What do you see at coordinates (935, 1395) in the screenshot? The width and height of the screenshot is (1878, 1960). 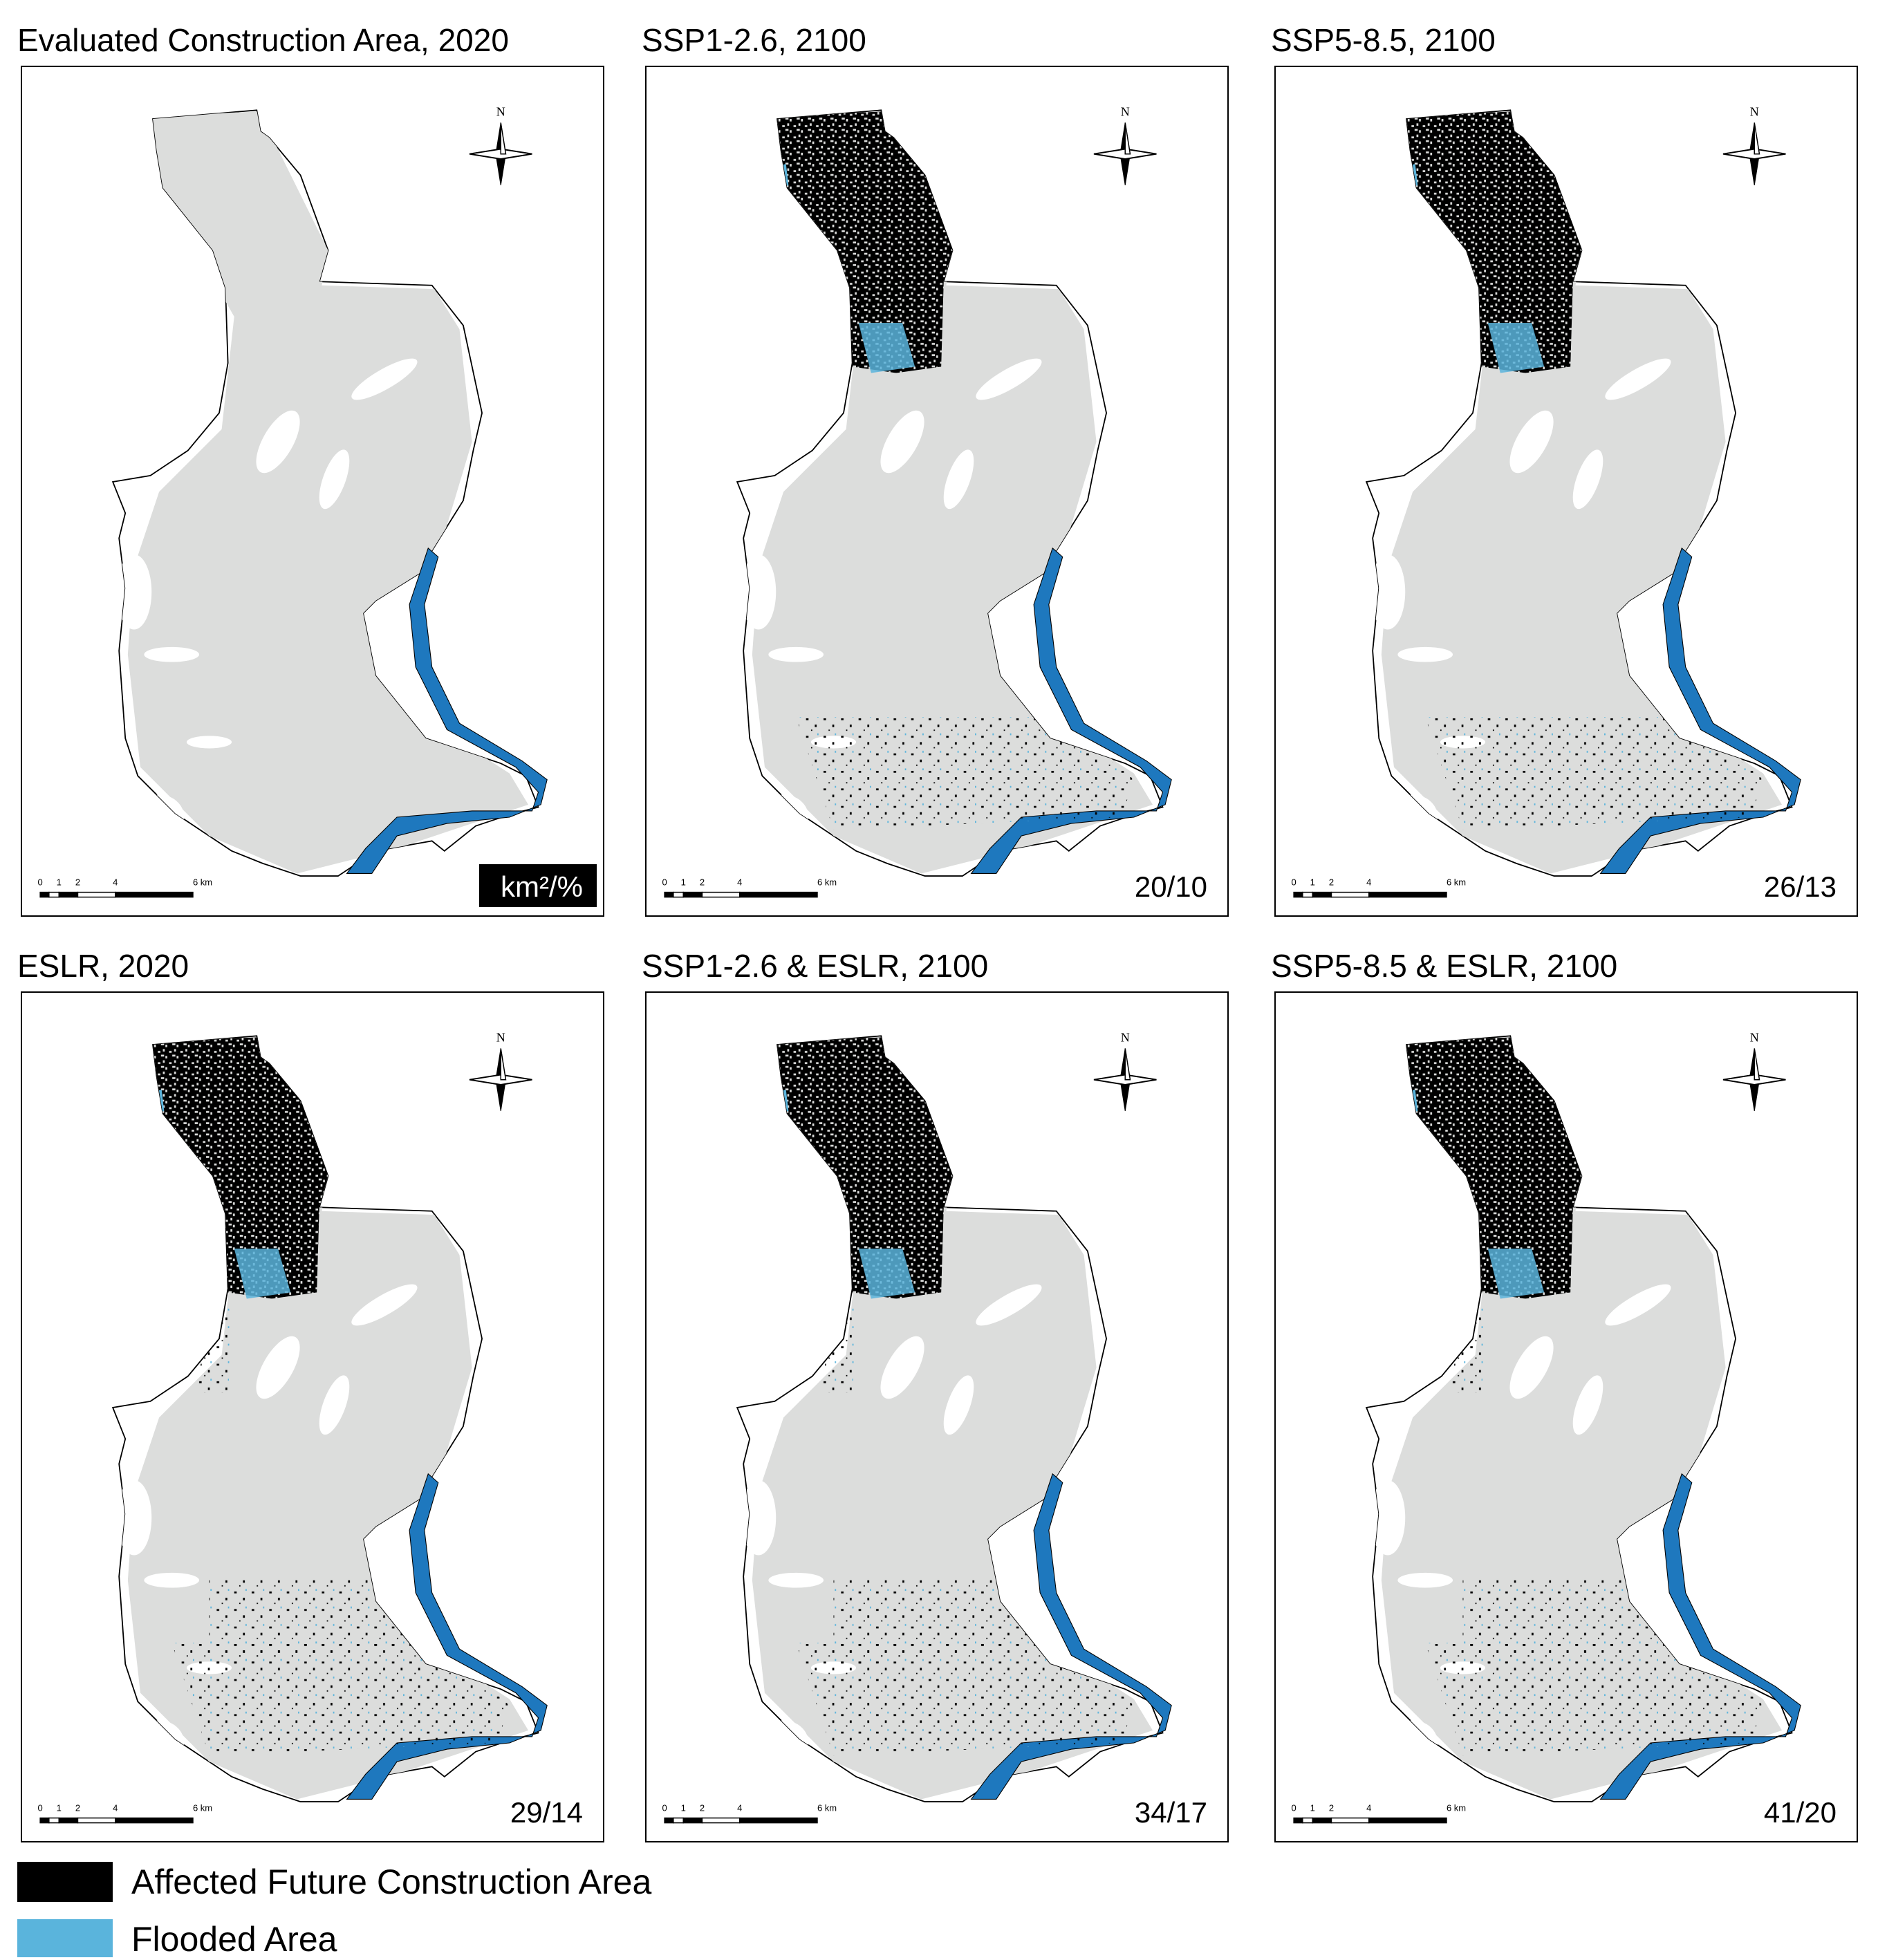 I see `map-panel: SSP1-2.6 & ESLR, 2100 N 0 1 2 4 6 km 34/17` at bounding box center [935, 1395].